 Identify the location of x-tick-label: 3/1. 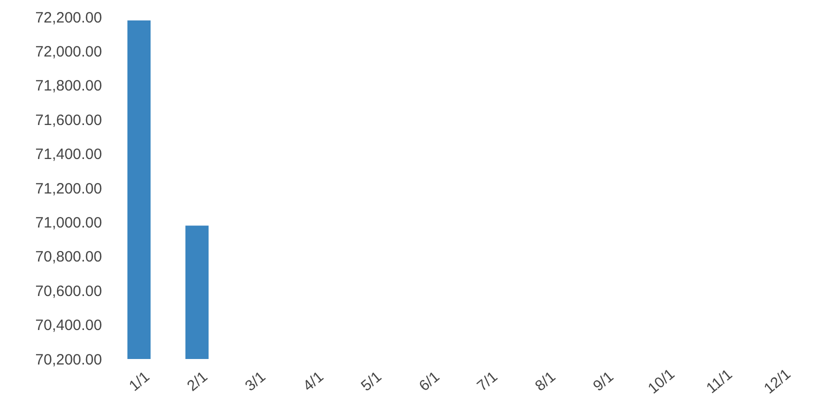
(255, 381).